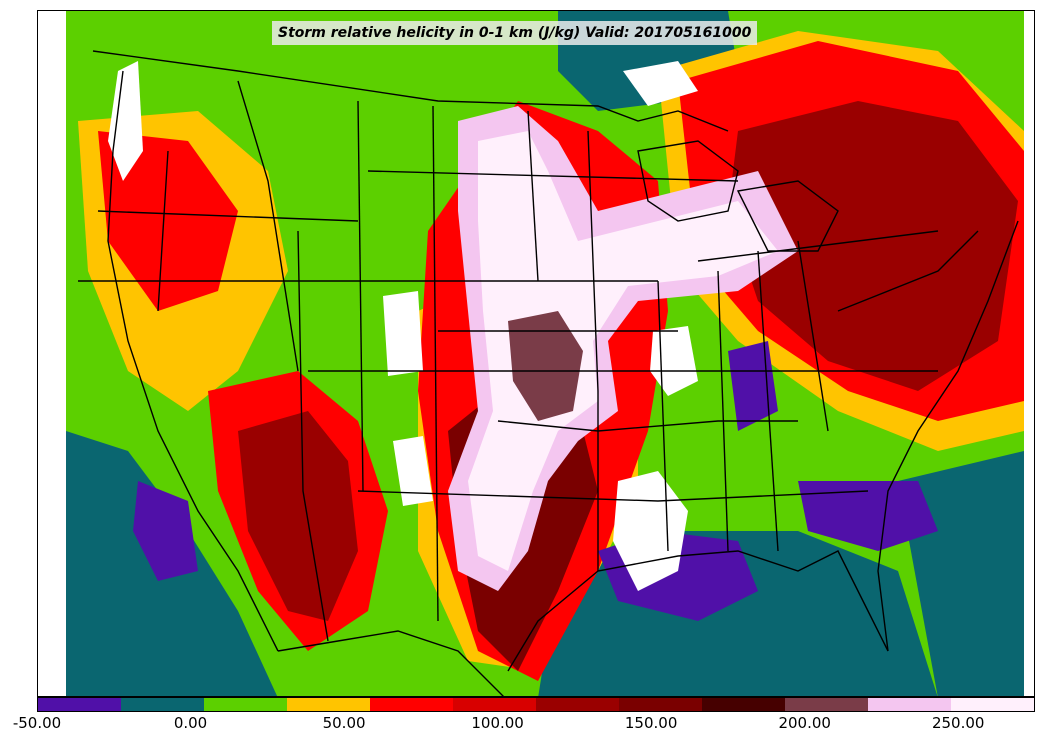  Describe the element at coordinates (958, 723) in the screenshot. I see `colorbar-tick-label: 250.00` at that location.